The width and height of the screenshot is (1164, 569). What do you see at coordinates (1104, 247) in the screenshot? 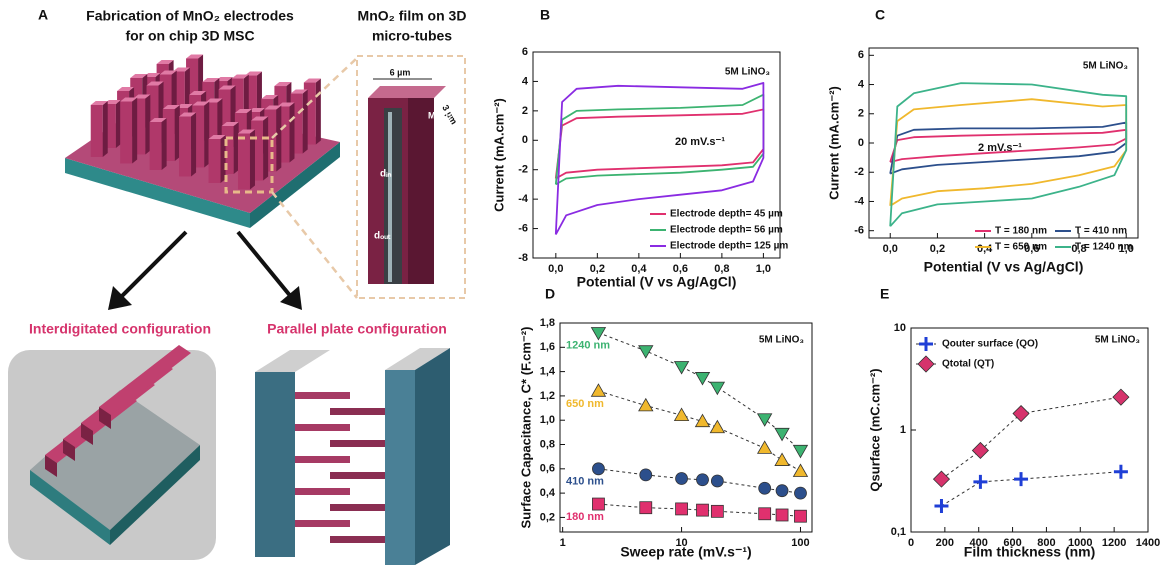
I see `legend-label: T = 1240 nm` at bounding box center [1104, 247].